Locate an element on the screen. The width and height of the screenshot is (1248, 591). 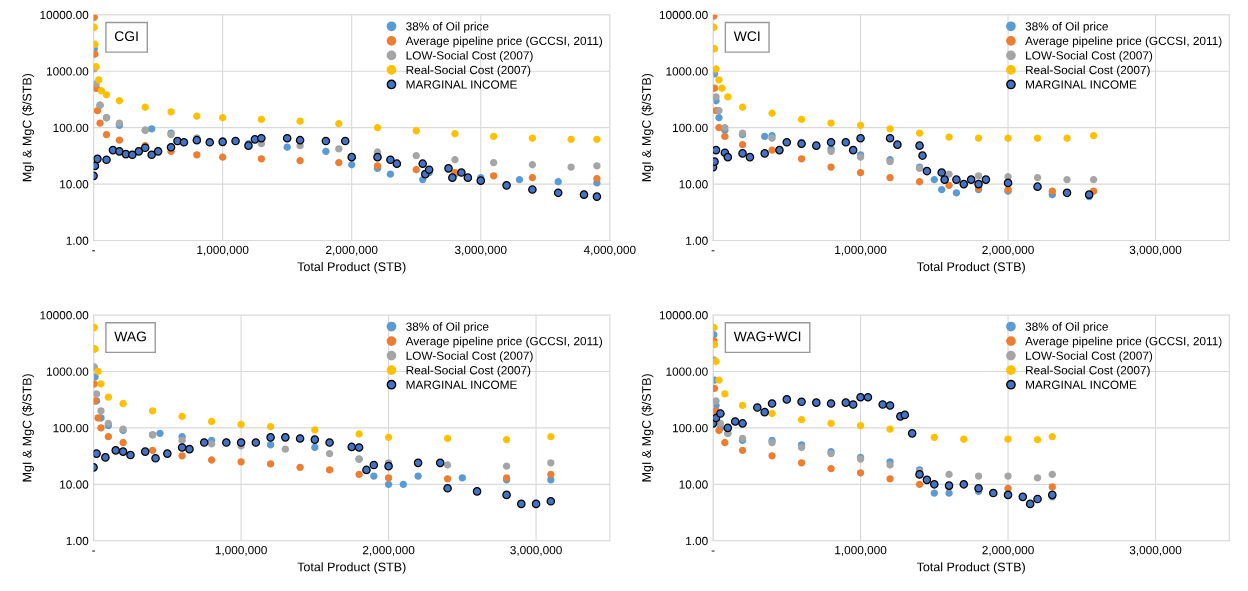
text: WCI is located at coordinates (746, 36).